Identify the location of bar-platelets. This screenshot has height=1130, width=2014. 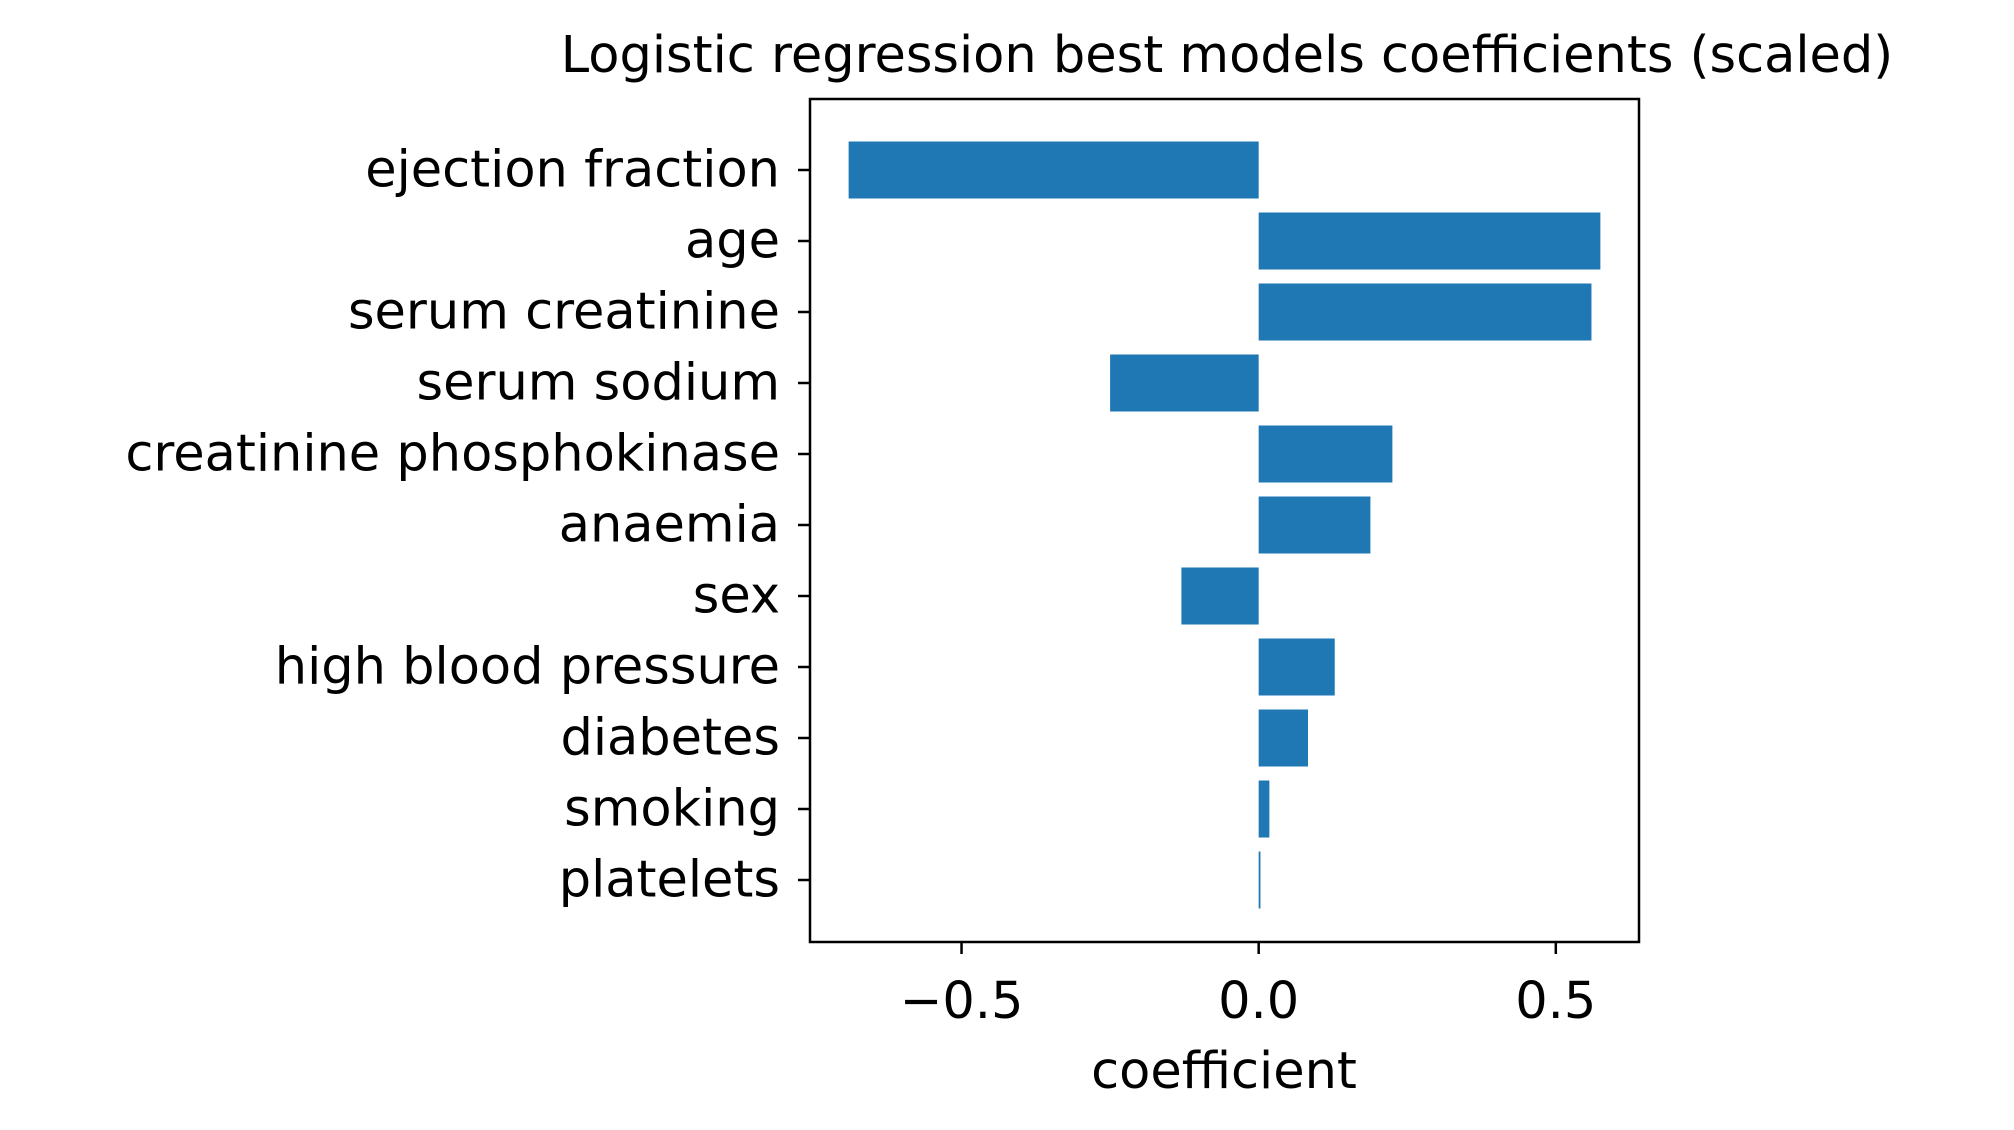
(1259, 880).